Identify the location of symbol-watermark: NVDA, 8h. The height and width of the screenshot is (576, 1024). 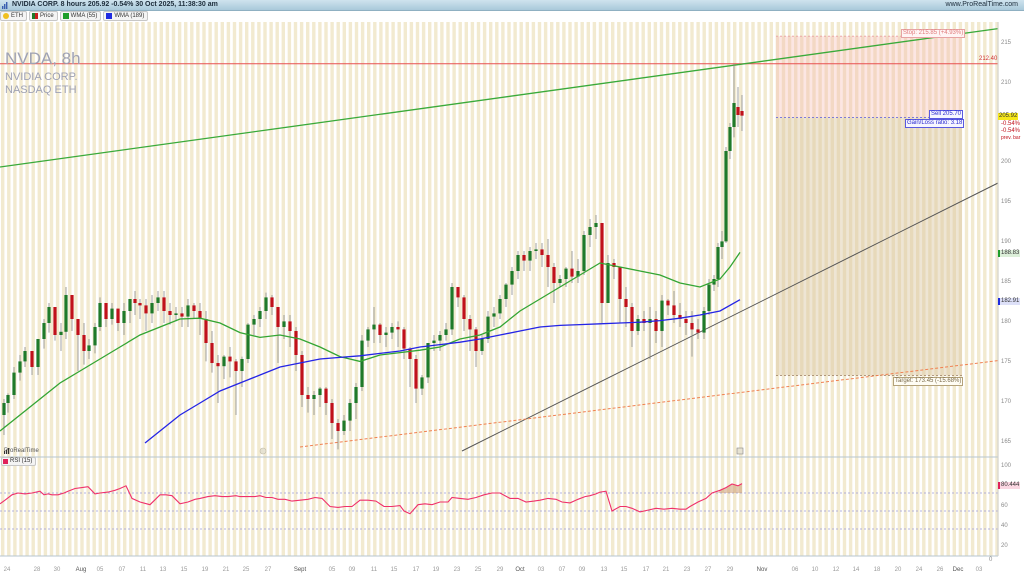
(43, 58).